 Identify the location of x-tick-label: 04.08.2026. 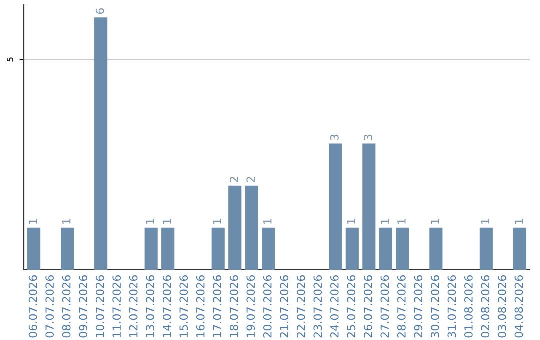
(519, 307).